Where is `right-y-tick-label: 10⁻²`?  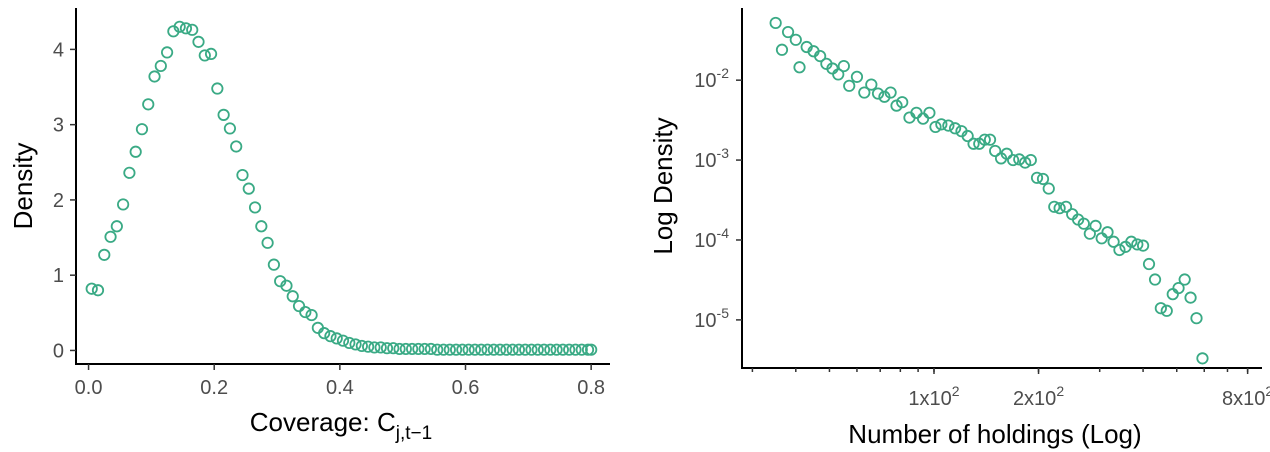 right-y-tick-label: 10⁻² is located at coordinates (711, 78).